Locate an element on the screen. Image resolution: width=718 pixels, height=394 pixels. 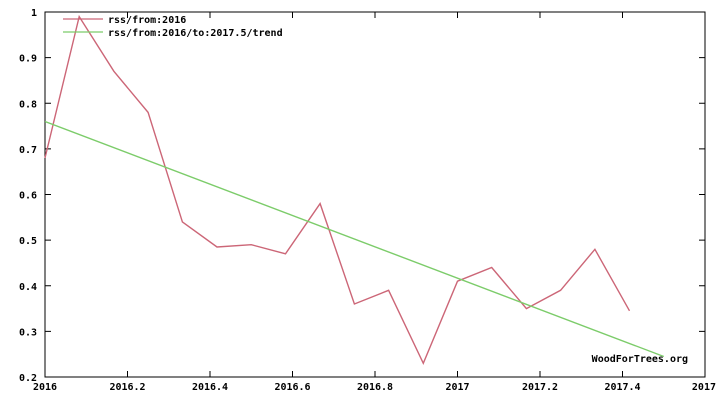
x-tick-label: 2017.4 is located at coordinates (622, 387).